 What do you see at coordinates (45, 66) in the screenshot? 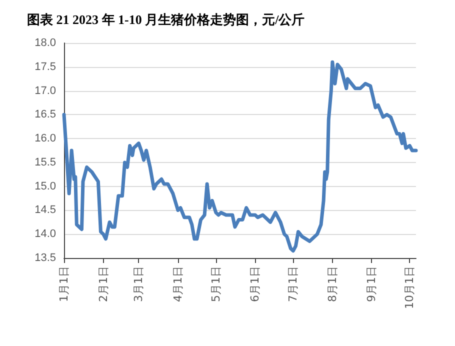
I see `y-tick-label: 17.5` at bounding box center [45, 66].